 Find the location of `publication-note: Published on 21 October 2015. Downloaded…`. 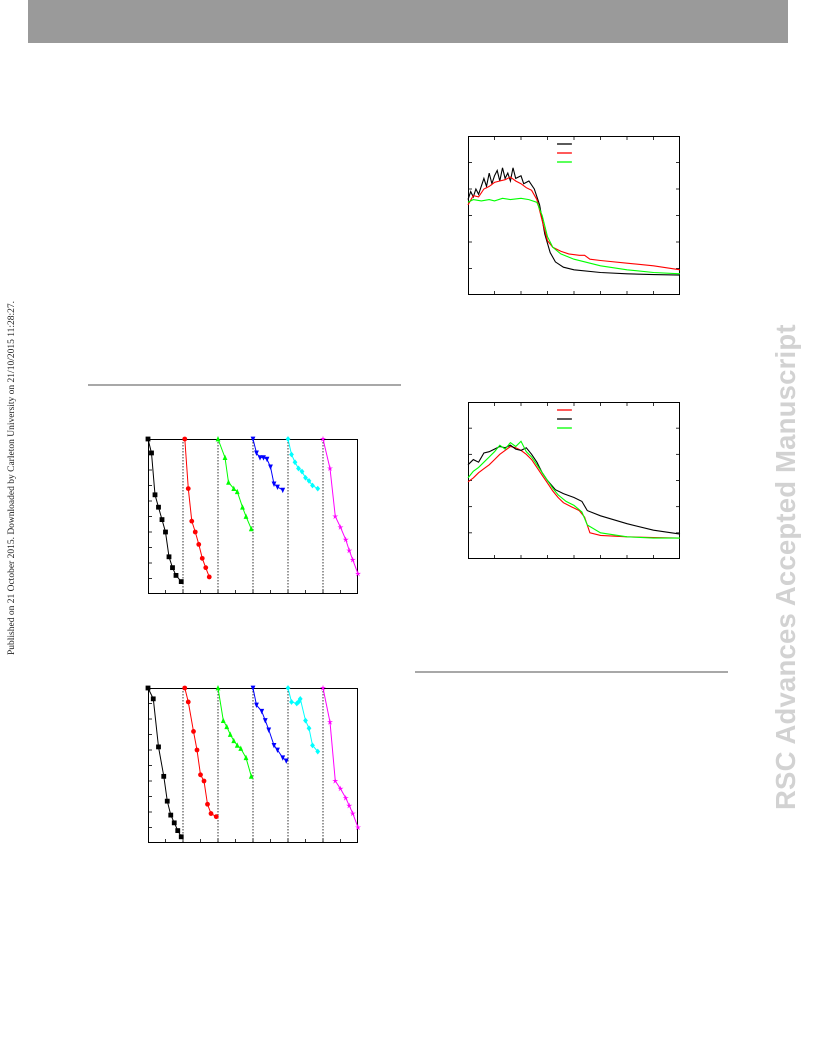

publication-note: Published on 21 October 2015. Downloaded… is located at coordinates (12, 477).